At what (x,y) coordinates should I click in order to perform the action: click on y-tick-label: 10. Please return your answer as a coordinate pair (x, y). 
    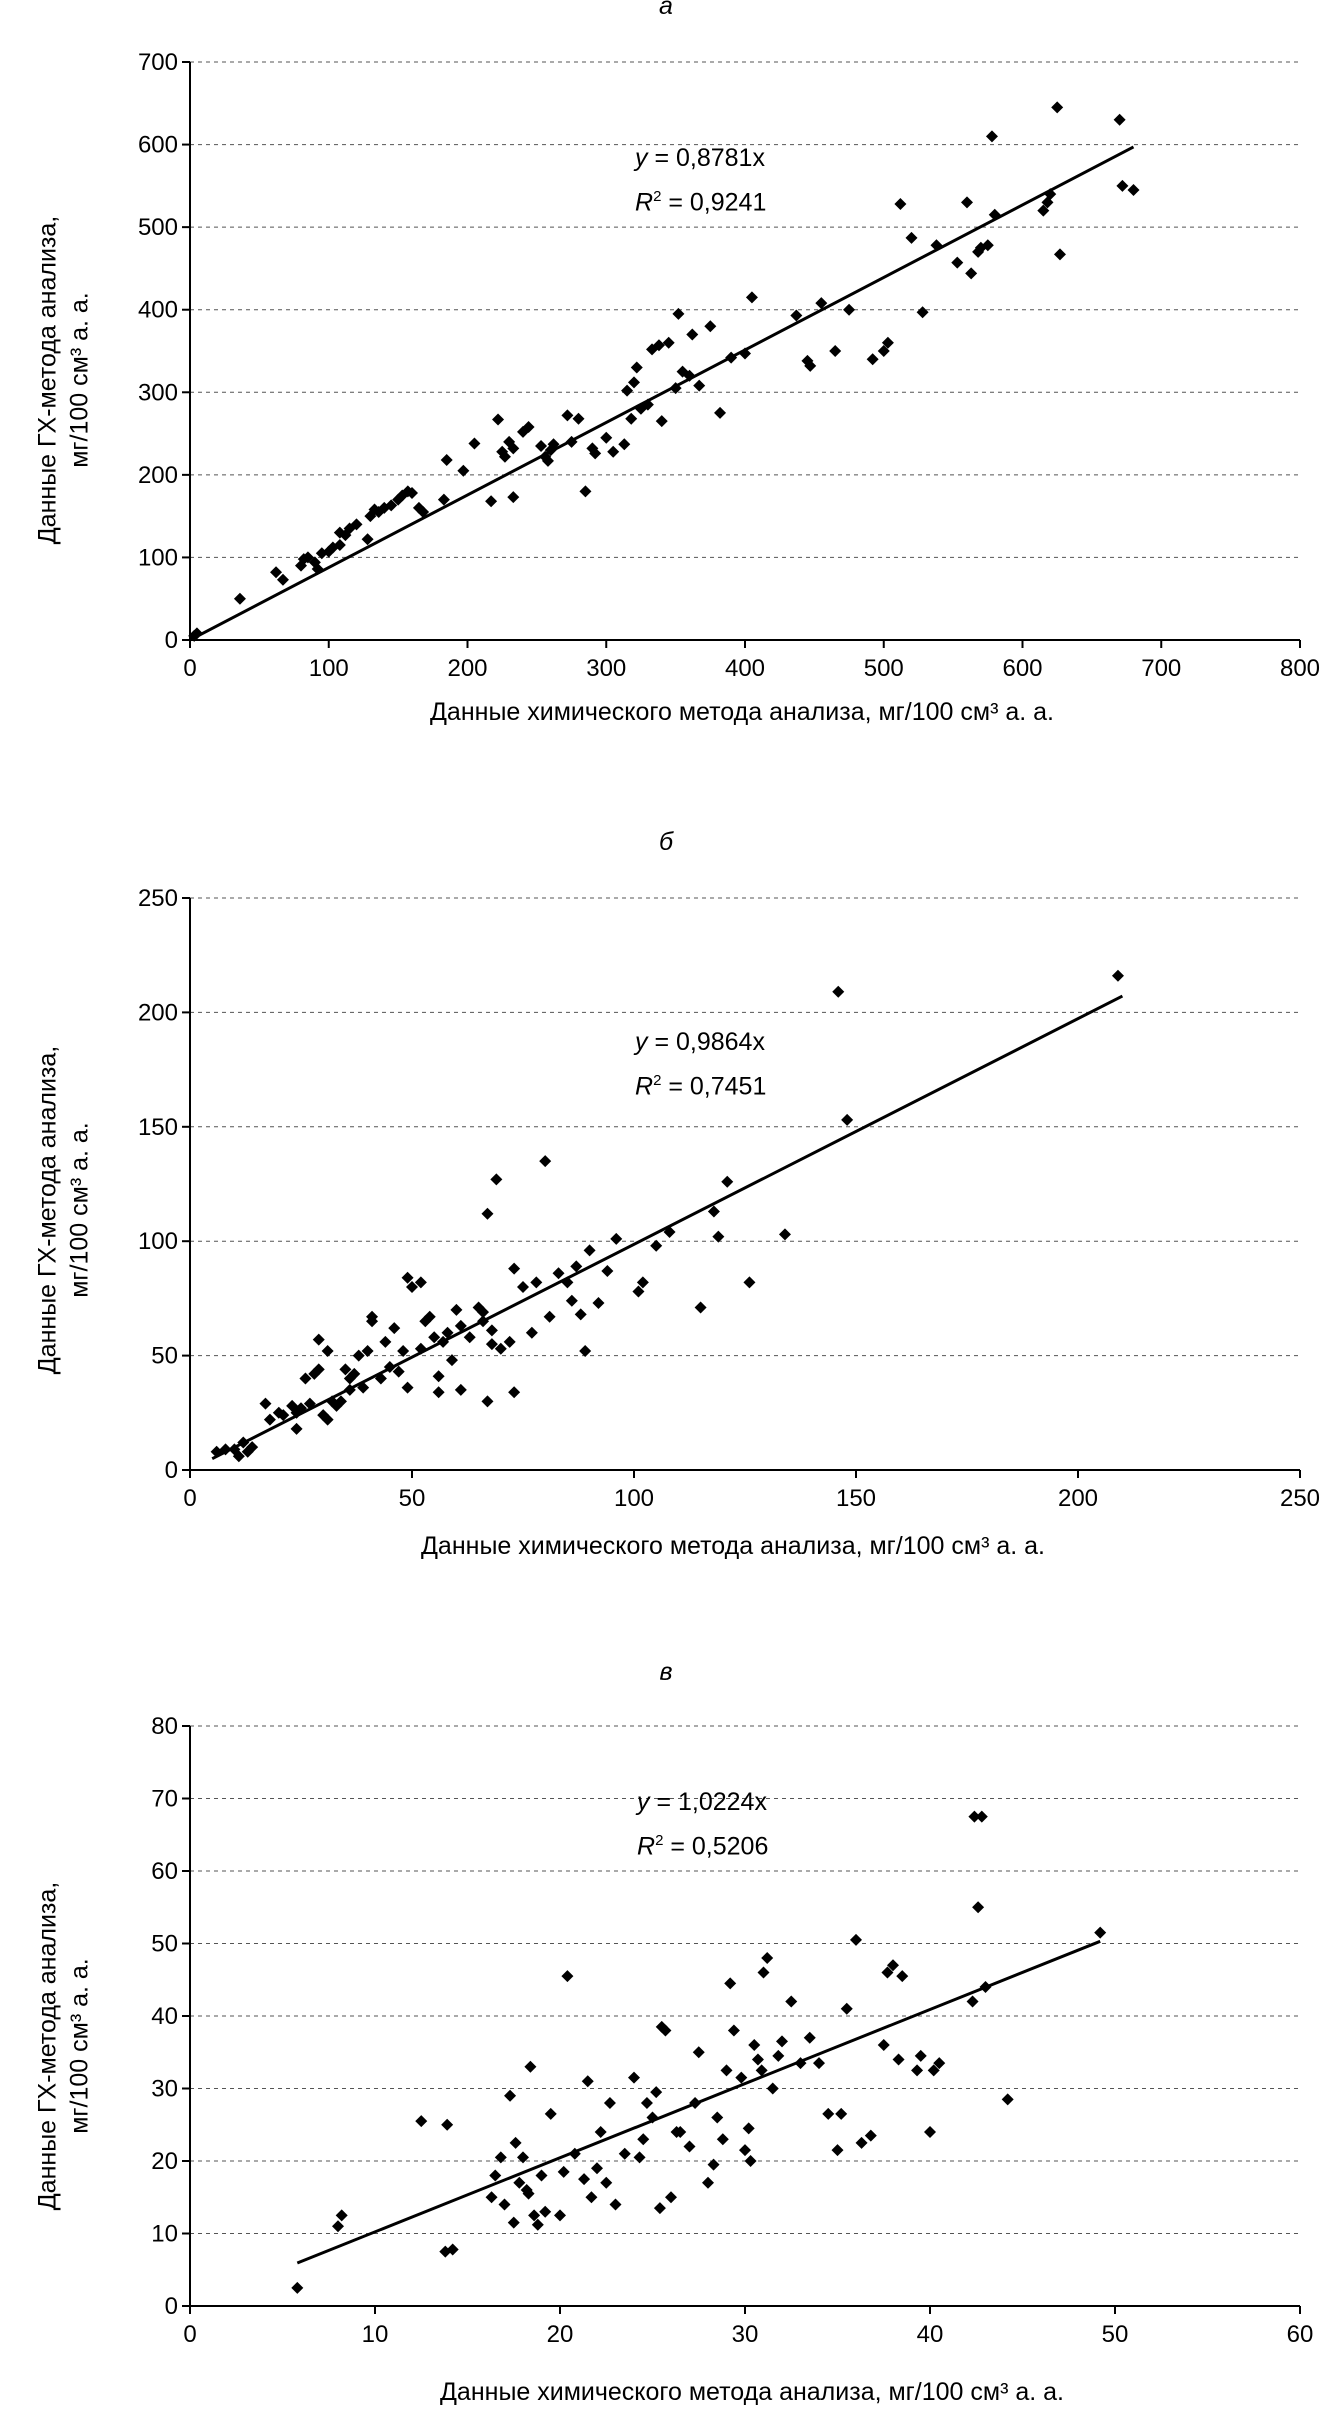
    Looking at the image, I should click on (164, 2234).